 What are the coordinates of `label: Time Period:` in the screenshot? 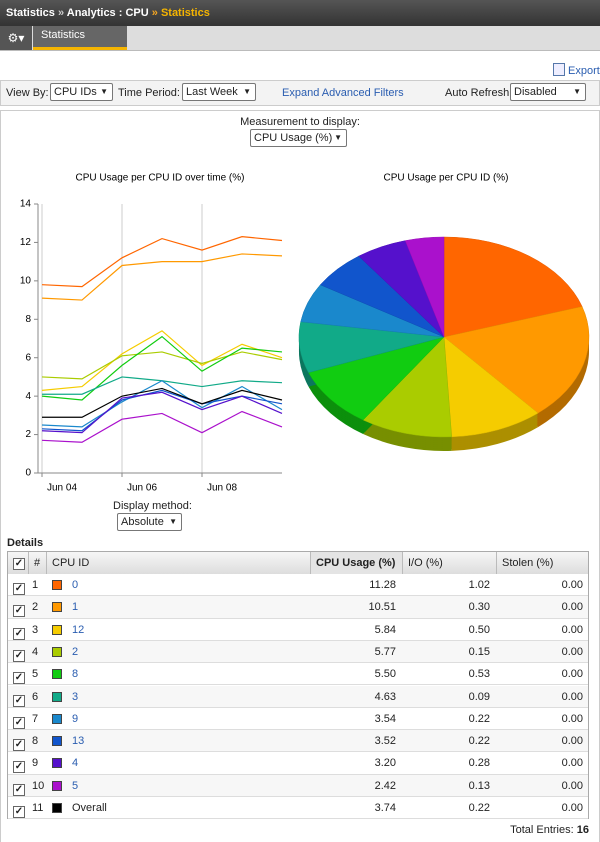 It's located at (149, 93).